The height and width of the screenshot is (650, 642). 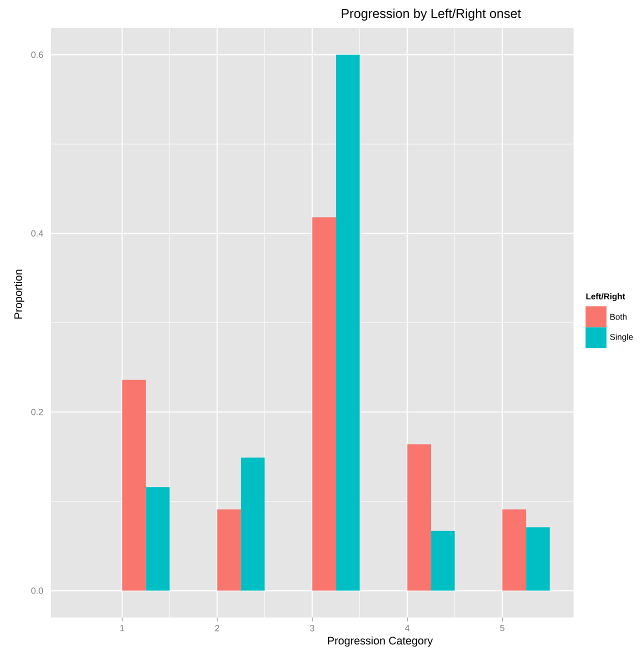 I want to click on x-tick-label: 2, so click(x=217, y=628).